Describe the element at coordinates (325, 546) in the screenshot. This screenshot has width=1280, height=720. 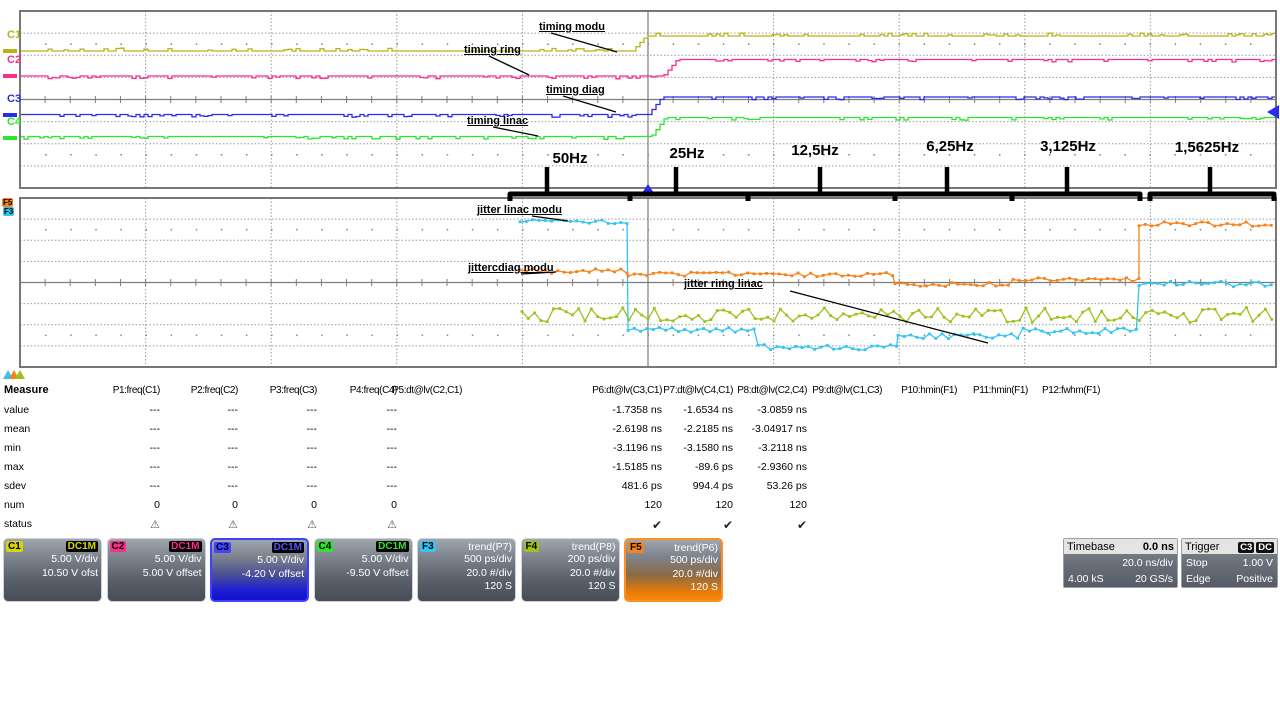
I see `channel-badge-c4: C4` at that location.